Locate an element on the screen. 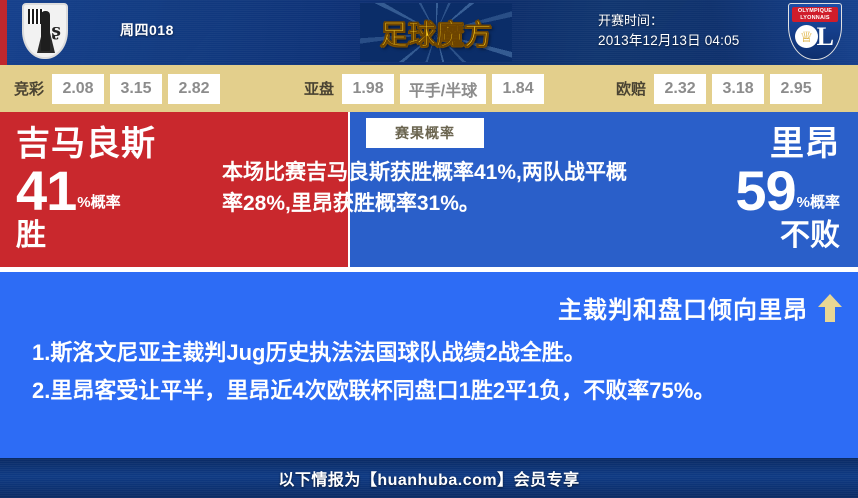 The height and width of the screenshot is (498, 858). home-crest-figure is located at coordinates (45, 31).